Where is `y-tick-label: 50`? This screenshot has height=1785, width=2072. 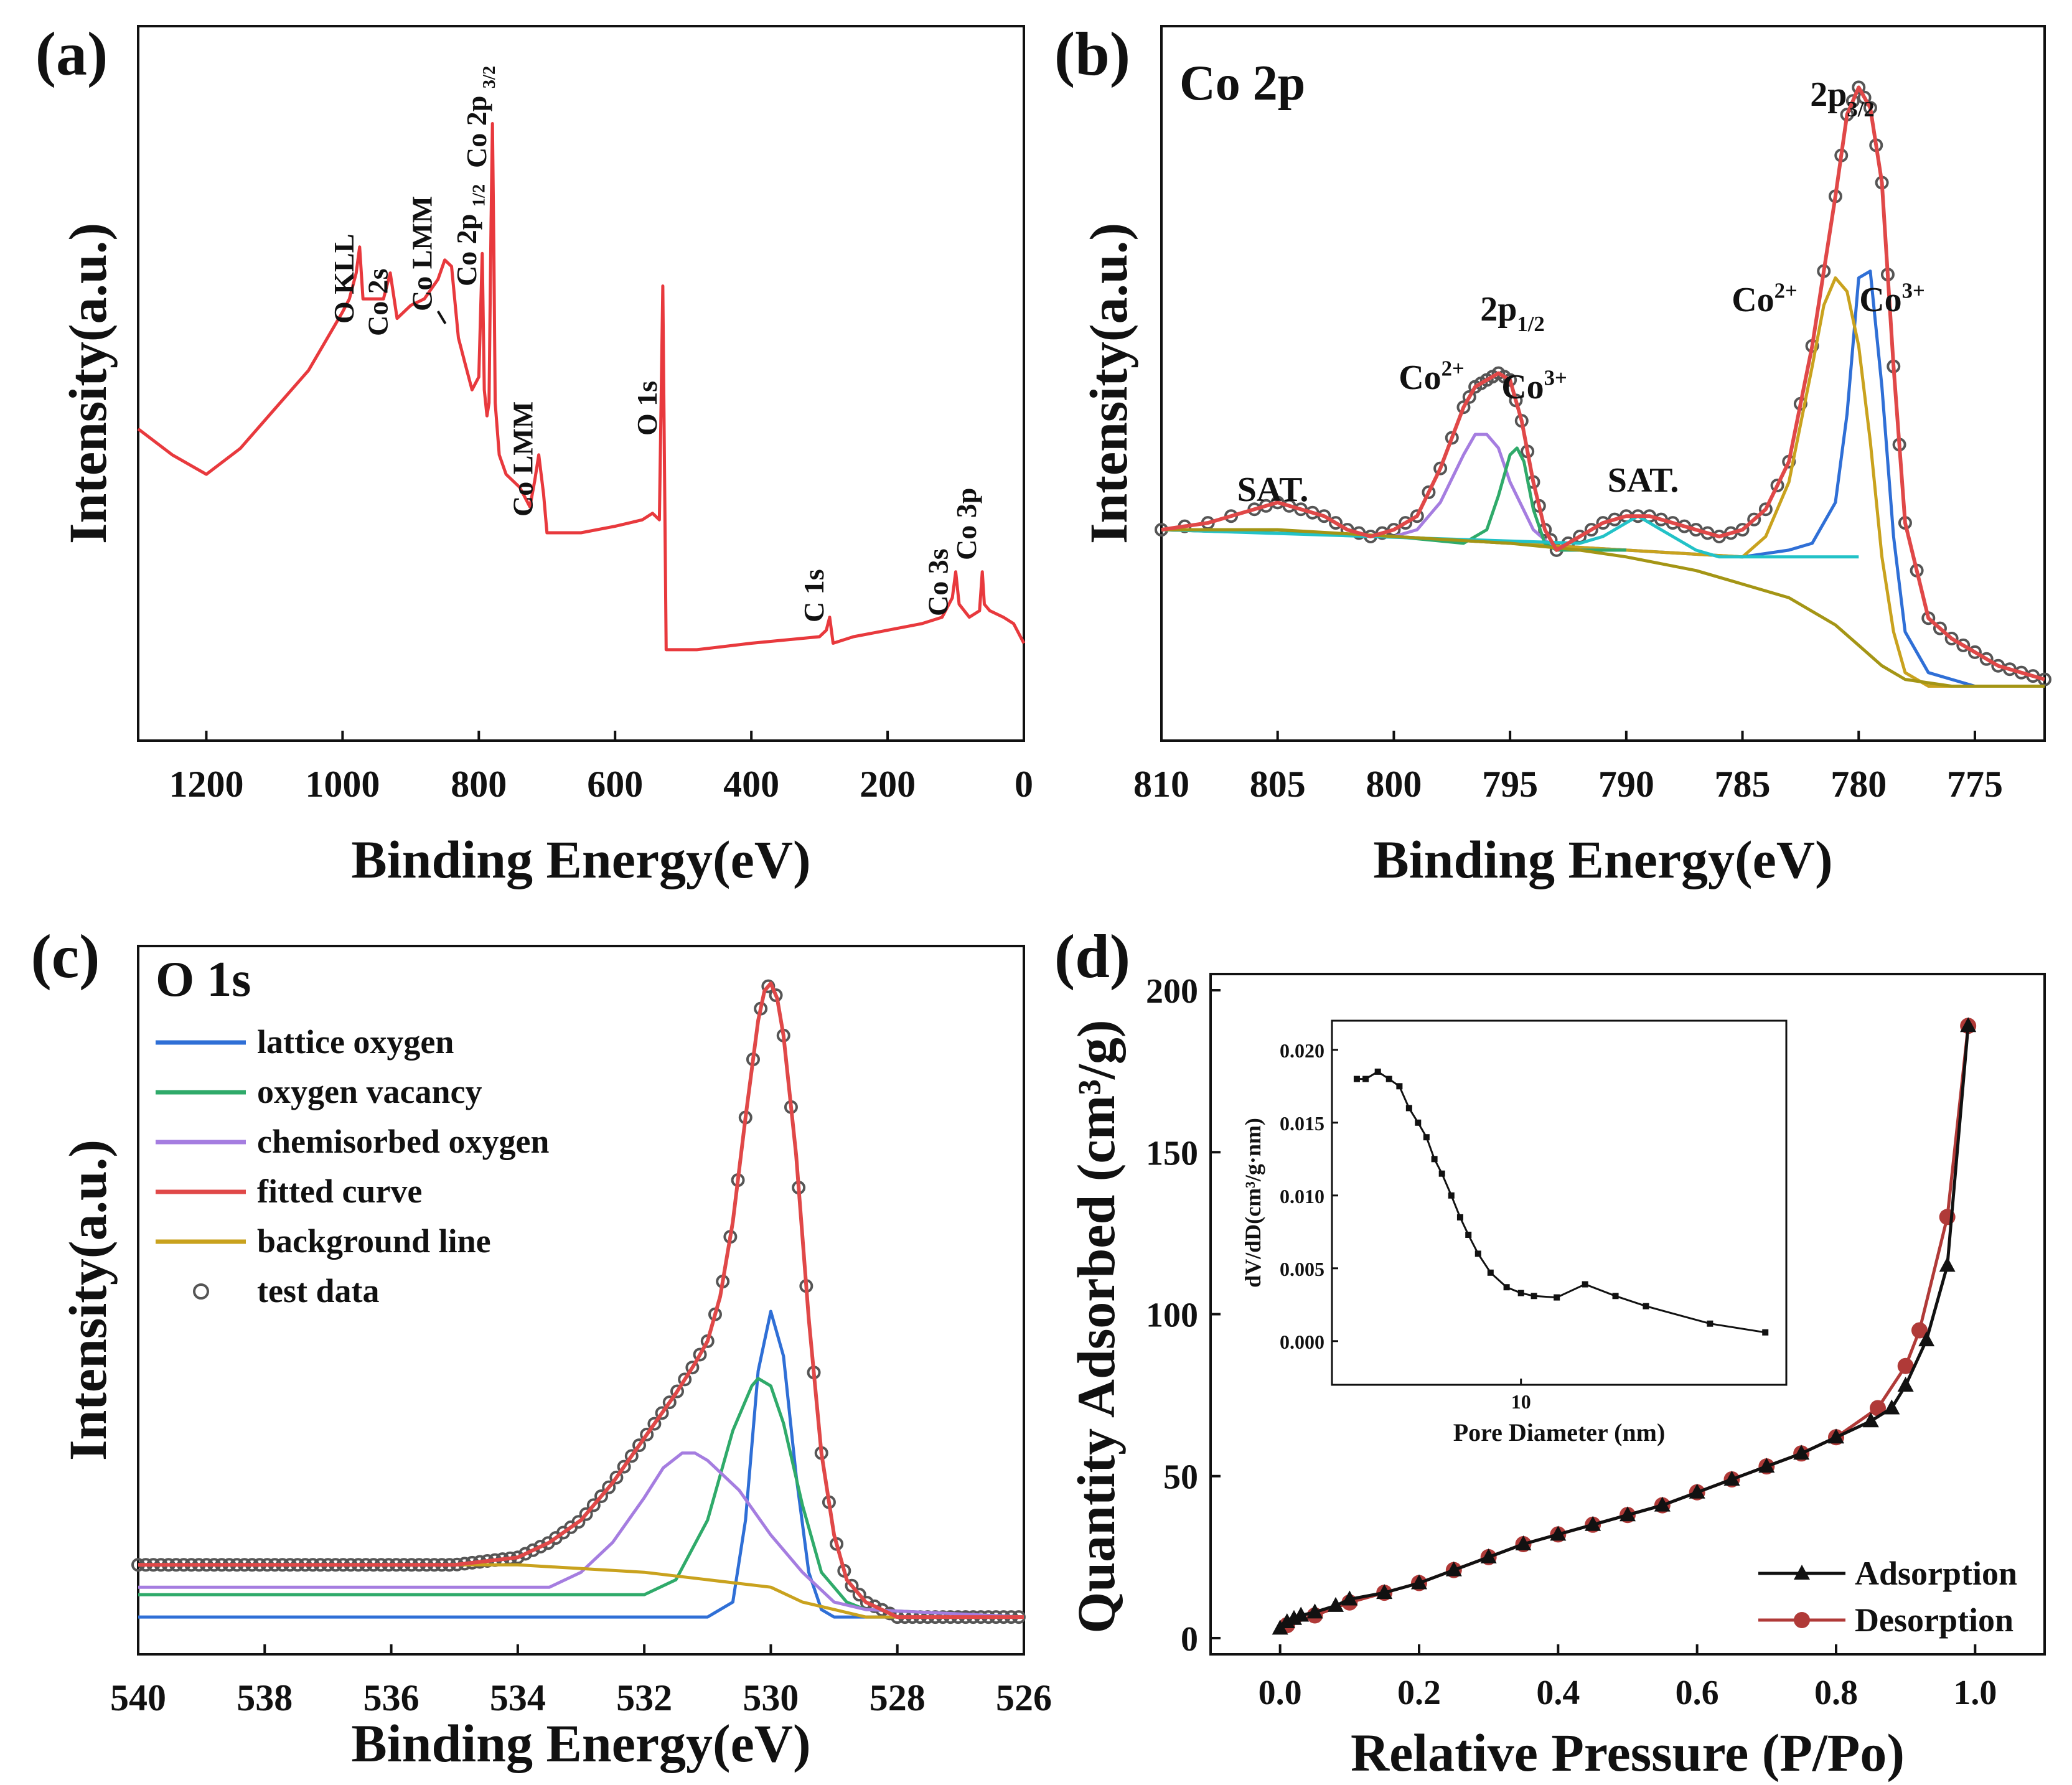
y-tick-label: 50 is located at coordinates (1180, 1478).